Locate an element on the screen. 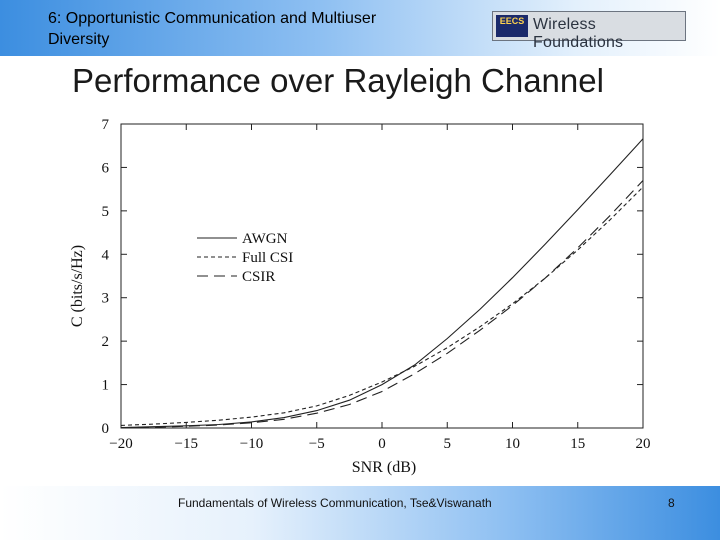 The height and width of the screenshot is (540, 720). y-tick-label: 2 is located at coordinates (106, 342).